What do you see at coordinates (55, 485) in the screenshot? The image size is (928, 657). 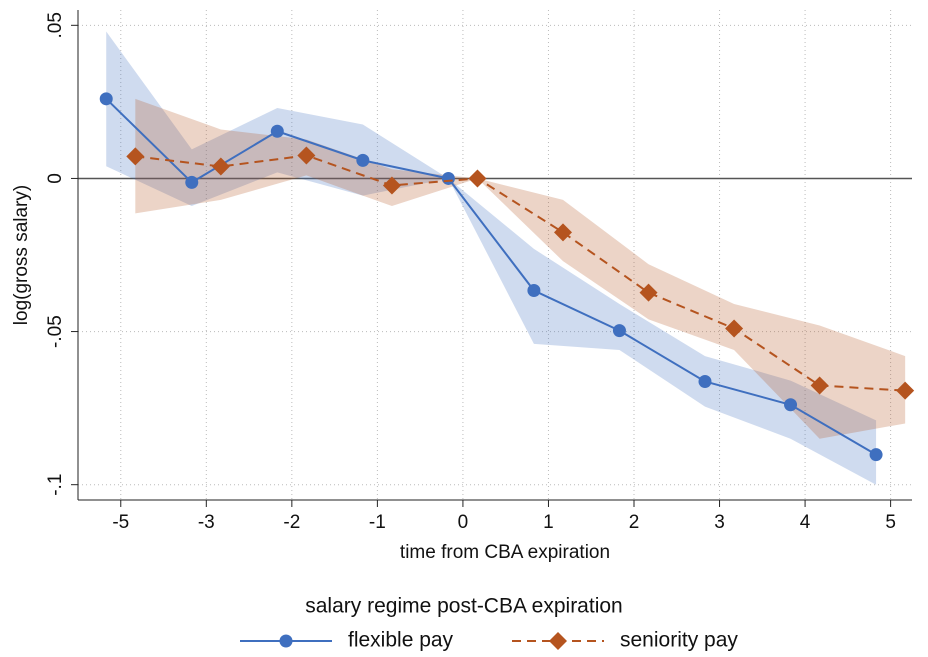 I see `y-tick-label: -.1` at bounding box center [55, 485].